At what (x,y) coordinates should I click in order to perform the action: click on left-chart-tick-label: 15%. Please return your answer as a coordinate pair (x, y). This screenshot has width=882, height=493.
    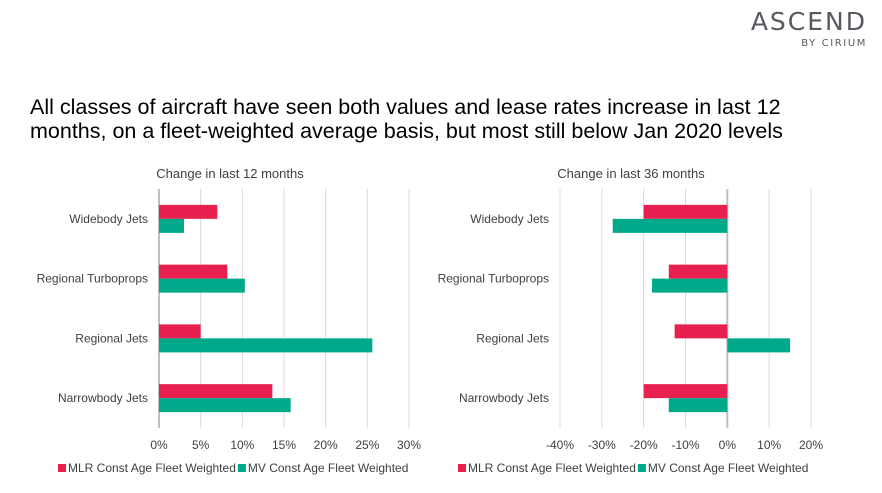
    Looking at the image, I should click on (284, 445).